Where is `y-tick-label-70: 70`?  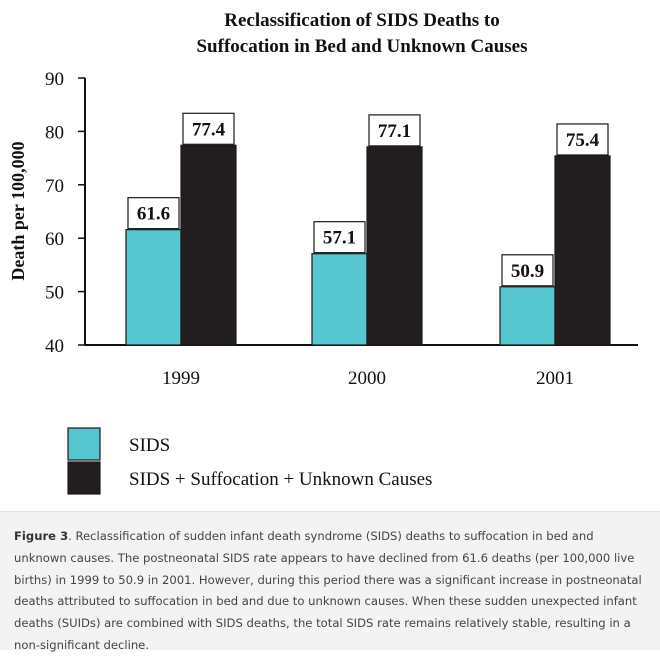 y-tick-label-70: 70 is located at coordinates (54, 186).